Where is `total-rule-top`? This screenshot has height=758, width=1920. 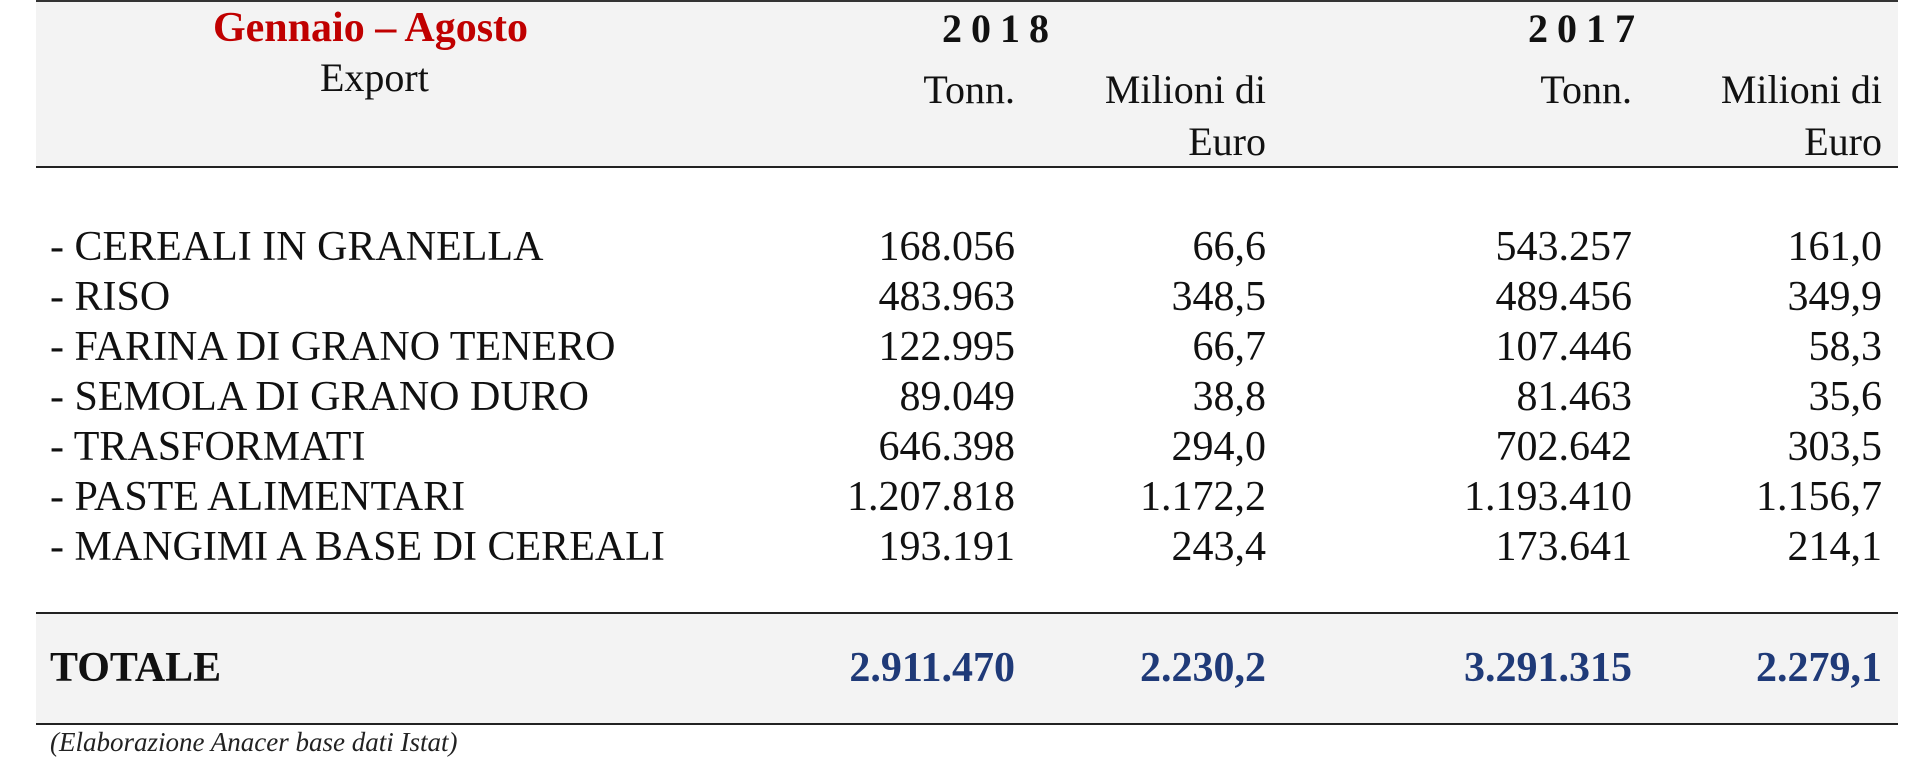 total-rule-top is located at coordinates (967, 613).